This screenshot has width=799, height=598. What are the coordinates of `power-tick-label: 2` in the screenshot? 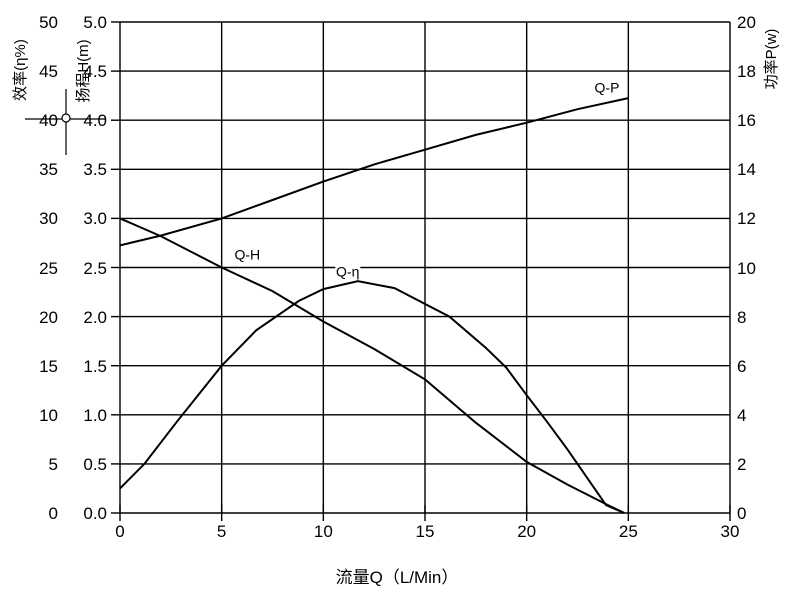 It's located at (742, 464).